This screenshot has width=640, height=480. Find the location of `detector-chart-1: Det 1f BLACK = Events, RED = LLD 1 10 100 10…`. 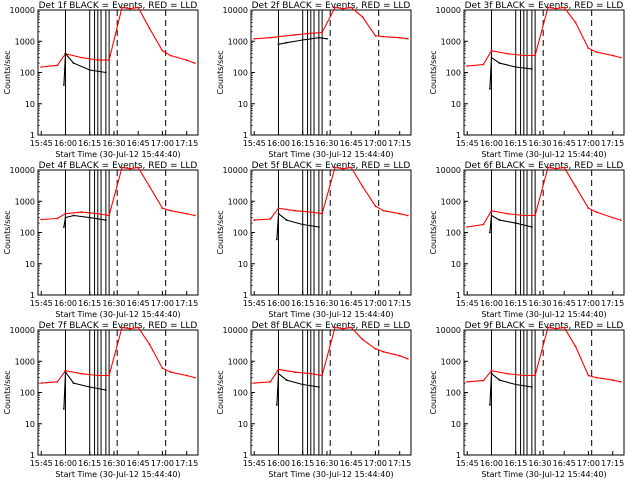

detector-chart-1: Det 1f BLACK = Events, RED = LLD 1 10 100 10… is located at coordinates (101, 80).